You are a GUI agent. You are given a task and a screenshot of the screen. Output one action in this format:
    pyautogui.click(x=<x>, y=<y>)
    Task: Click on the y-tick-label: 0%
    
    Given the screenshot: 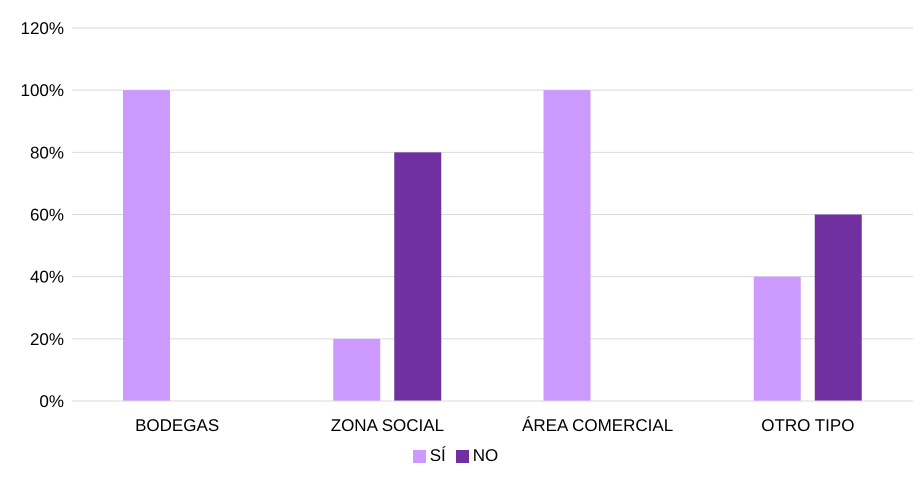 What is the action you would take?
    pyautogui.click(x=51, y=402)
    